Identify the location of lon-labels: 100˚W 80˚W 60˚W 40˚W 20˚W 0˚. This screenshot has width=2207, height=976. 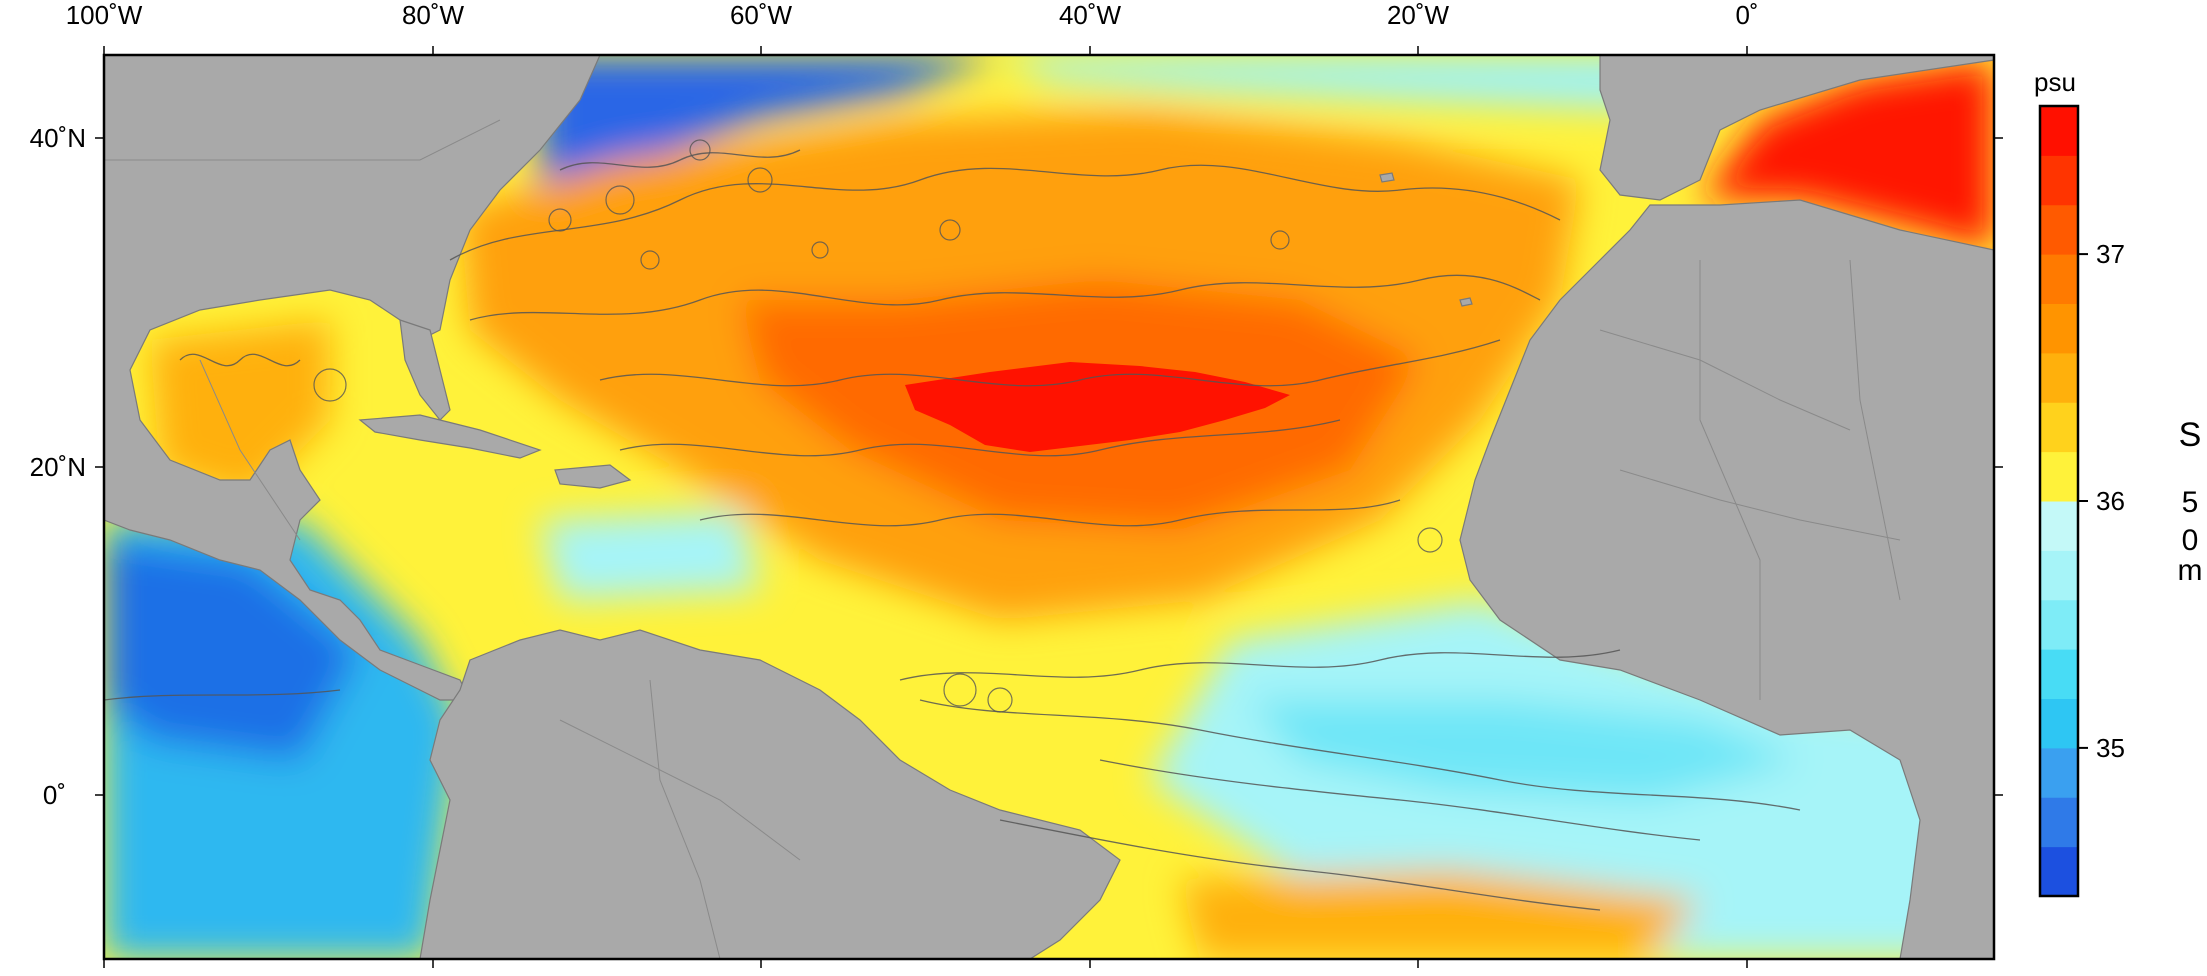
(912, 15).